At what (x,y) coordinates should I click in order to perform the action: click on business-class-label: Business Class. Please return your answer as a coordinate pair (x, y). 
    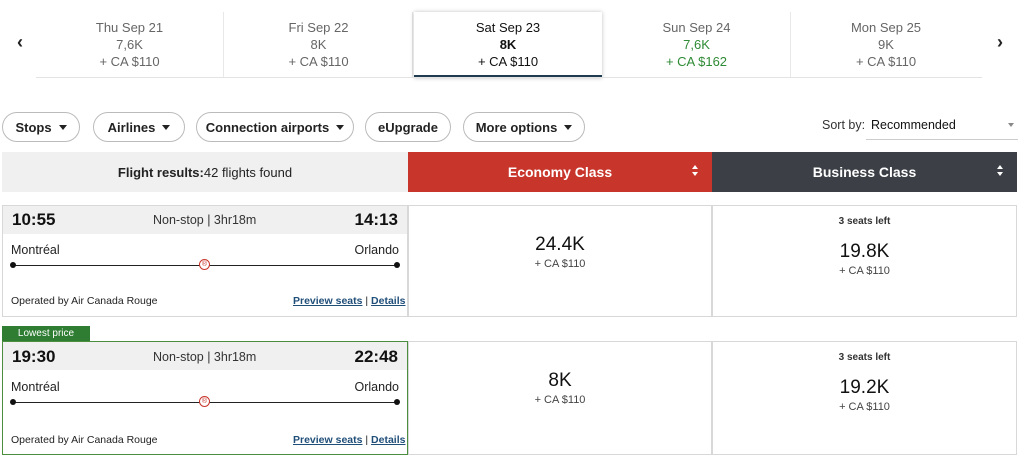
    Looking at the image, I should click on (864, 172).